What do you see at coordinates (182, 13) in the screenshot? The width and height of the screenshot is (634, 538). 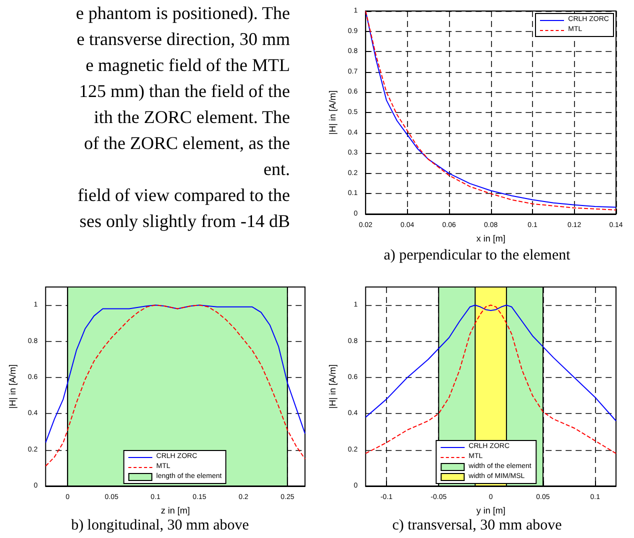 I see `text: e phantom is positioned). The` at bounding box center [182, 13].